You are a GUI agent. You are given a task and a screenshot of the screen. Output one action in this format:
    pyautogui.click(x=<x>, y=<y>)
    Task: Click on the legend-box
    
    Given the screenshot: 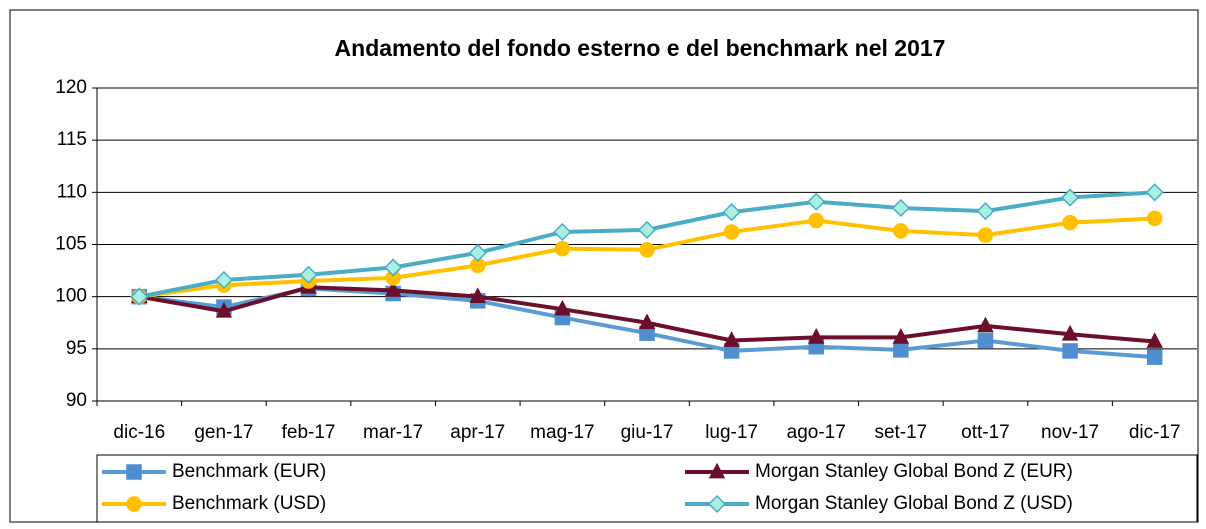 What is the action you would take?
    pyautogui.click(x=647, y=488)
    